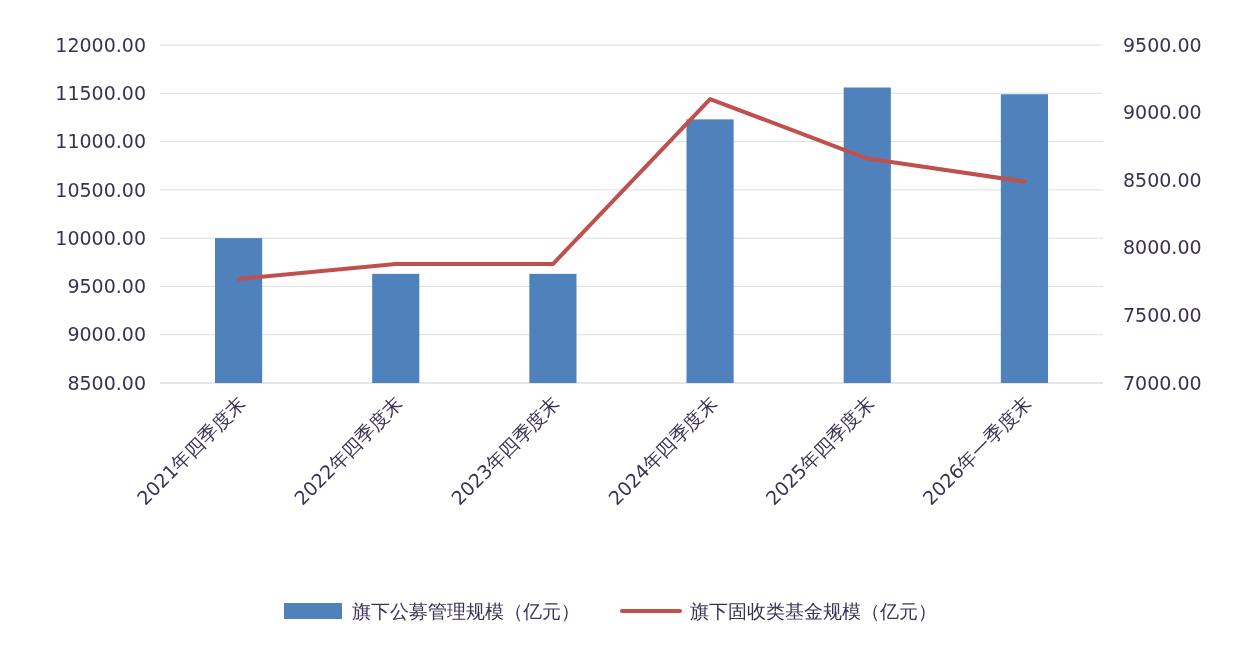 The image size is (1250, 658). I want to click on legend-label: 旗下公募管理规模（亿元）, so click(466, 610).